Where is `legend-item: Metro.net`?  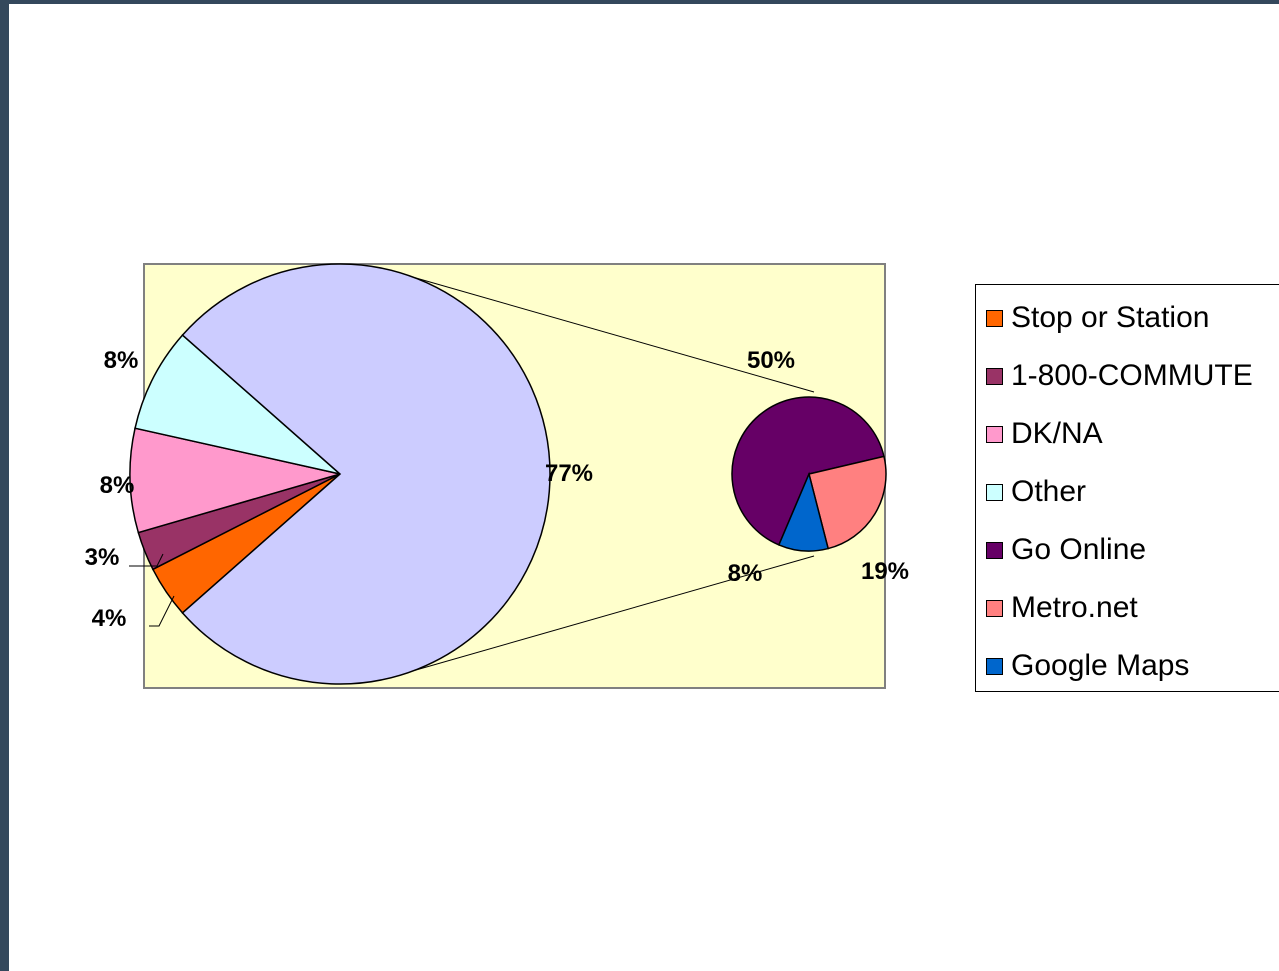 legend-item: Metro.net is located at coordinates (1132, 608).